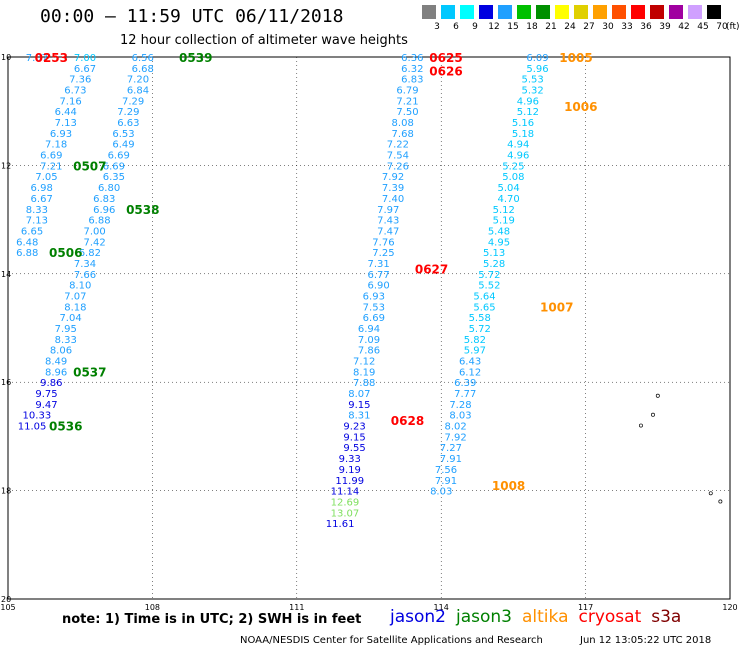 Image resolution: width=740 pixels, height=650 pixels. What do you see at coordinates (378, 264) in the screenshot?
I see `wave-height-value: 7.31` at bounding box center [378, 264].